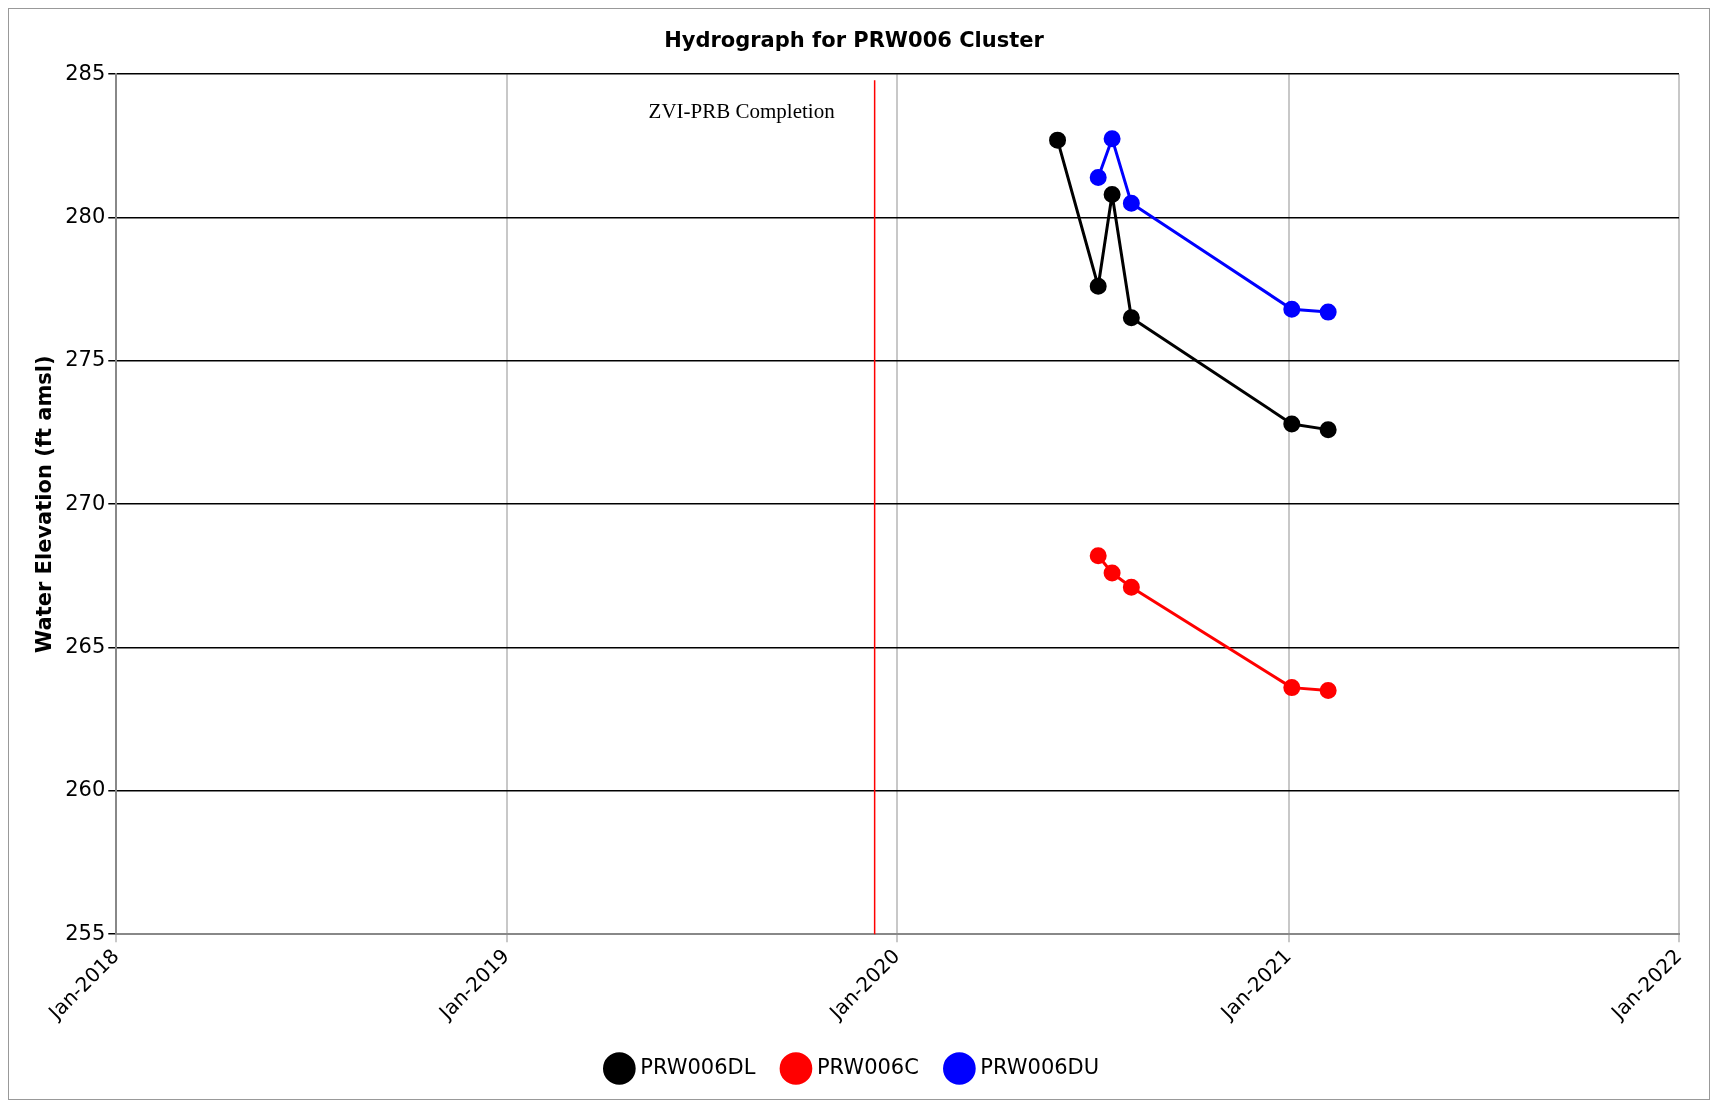 This screenshot has height=1113, width=1725. What do you see at coordinates (698, 1066) in the screenshot?
I see `legend-label: PRW006DL` at bounding box center [698, 1066].